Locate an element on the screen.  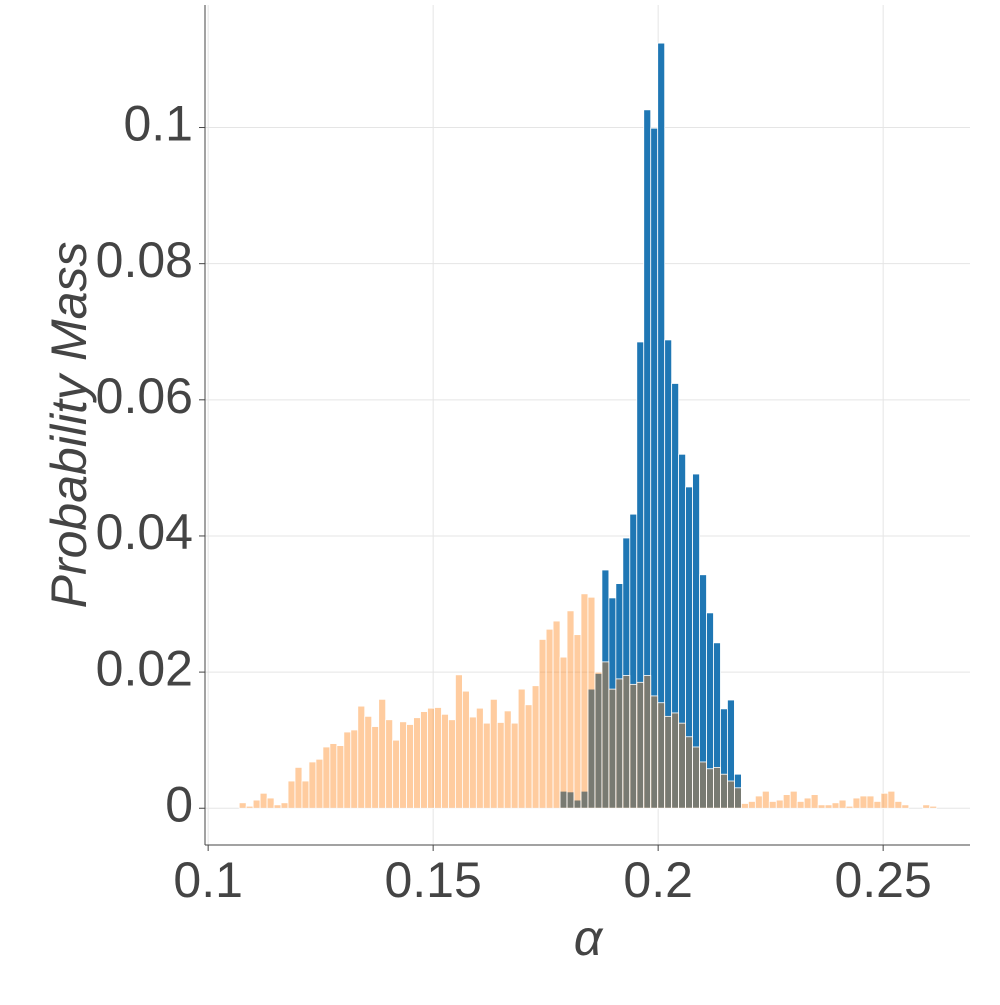
y-tick-label: 0.02 is located at coordinates (144, 668).